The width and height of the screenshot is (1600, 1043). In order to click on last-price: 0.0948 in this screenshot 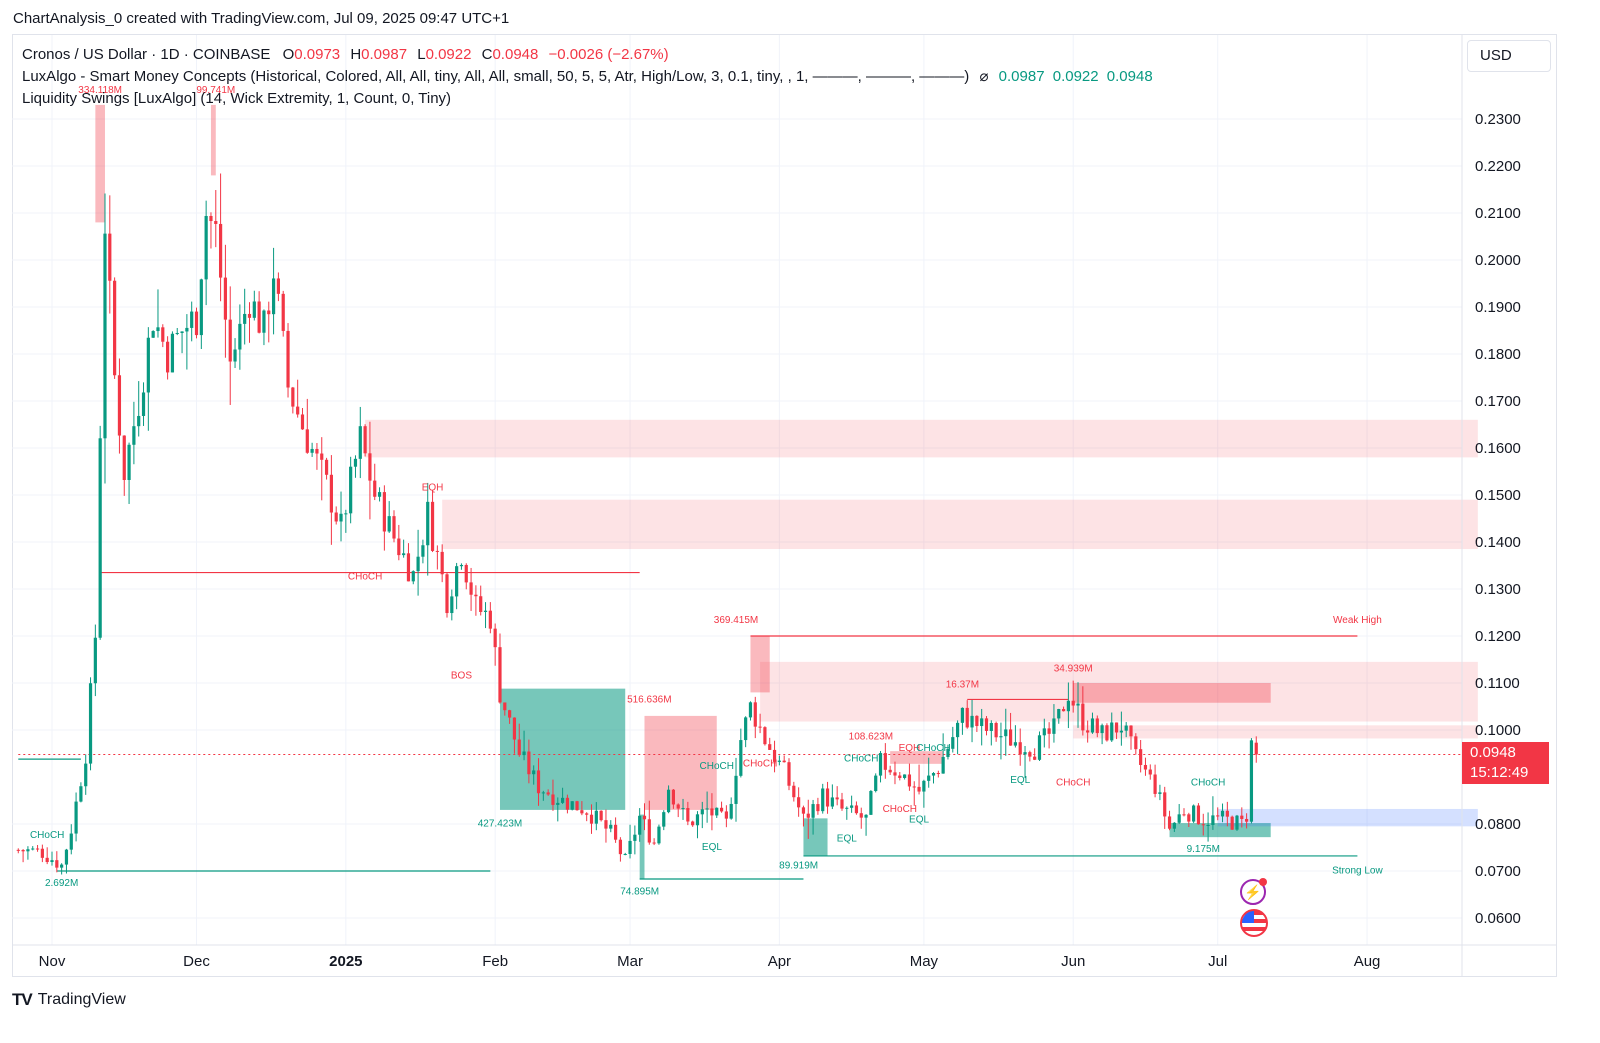, I will do `click(1493, 752)`.